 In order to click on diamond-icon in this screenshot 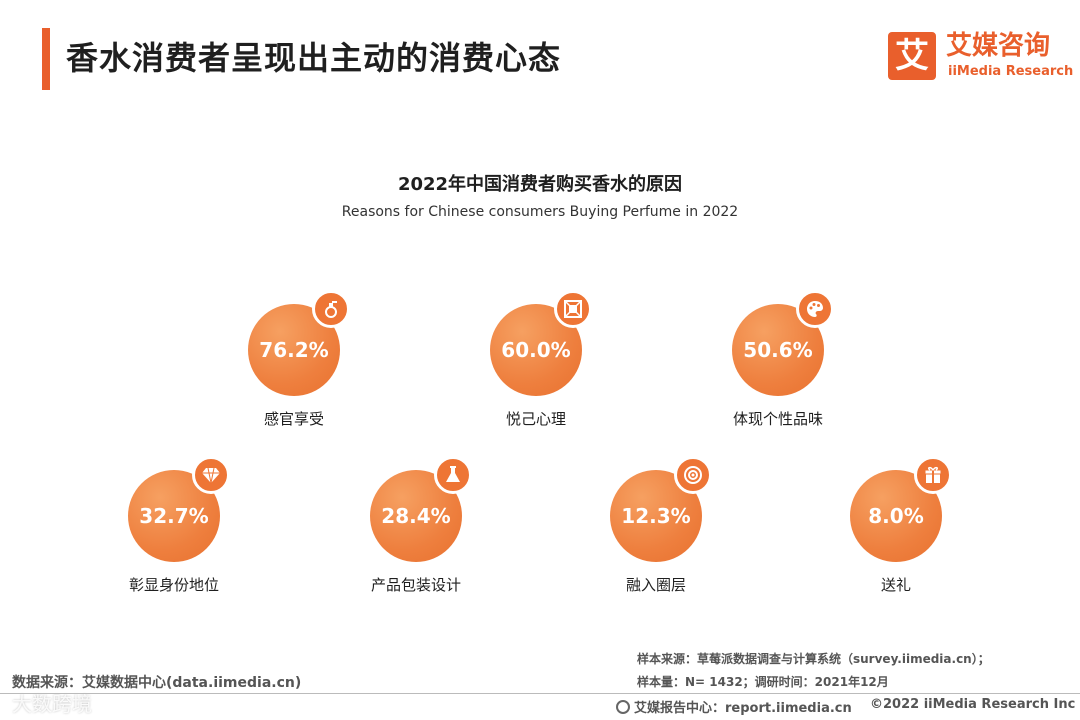, I will do `click(211, 475)`.